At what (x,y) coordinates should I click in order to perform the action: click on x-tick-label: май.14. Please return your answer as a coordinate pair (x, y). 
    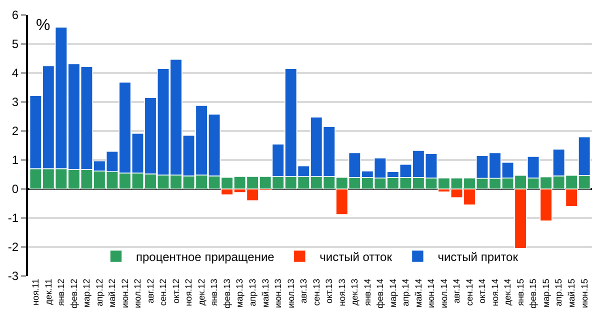
    Looking at the image, I should click on (418, 293).